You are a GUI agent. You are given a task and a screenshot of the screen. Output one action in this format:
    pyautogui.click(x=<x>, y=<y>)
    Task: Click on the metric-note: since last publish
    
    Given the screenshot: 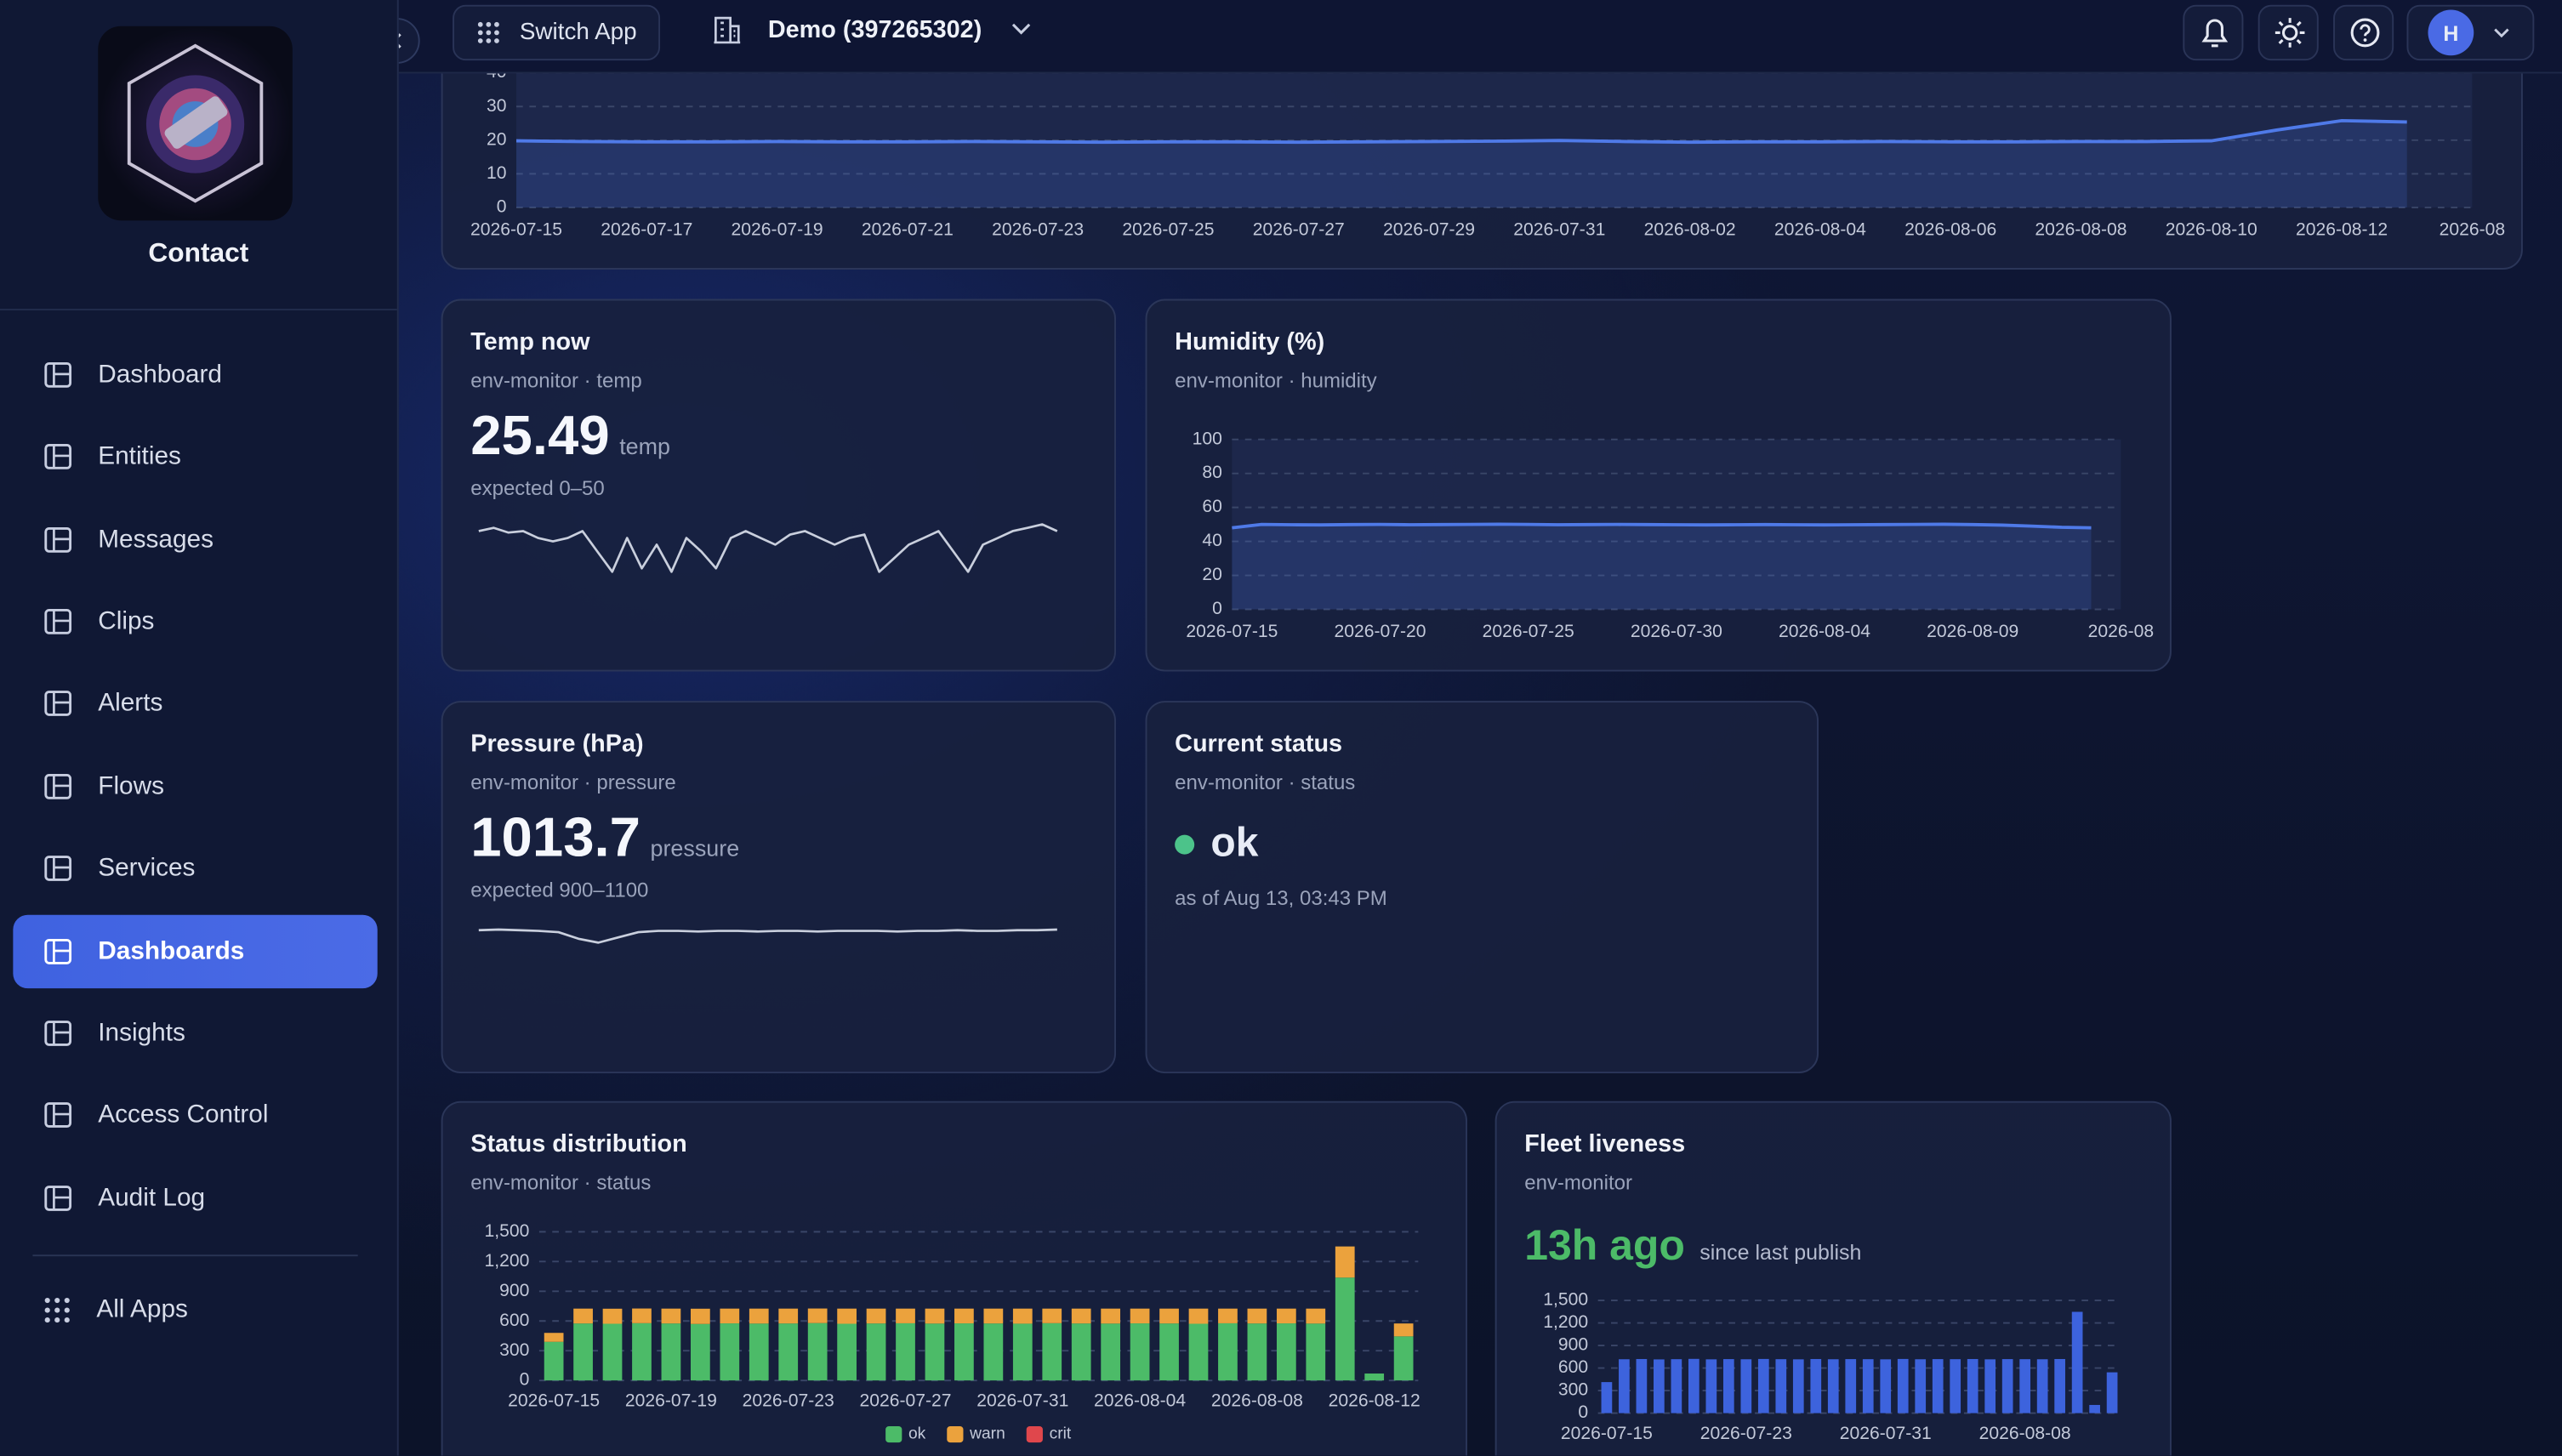 What is the action you would take?
    pyautogui.click(x=1780, y=1252)
    